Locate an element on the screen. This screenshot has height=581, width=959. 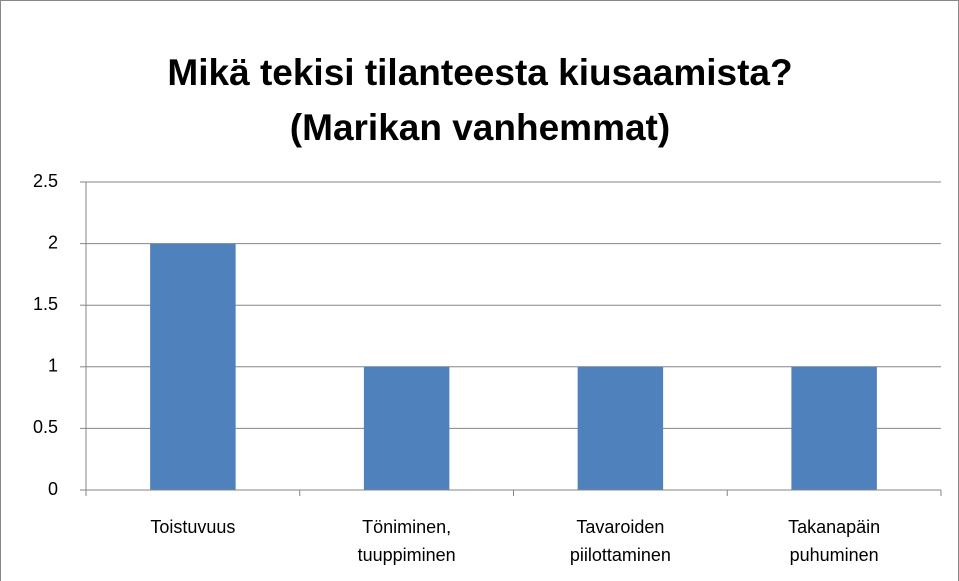
y-tick-label: 1.5 is located at coordinates (45, 304).